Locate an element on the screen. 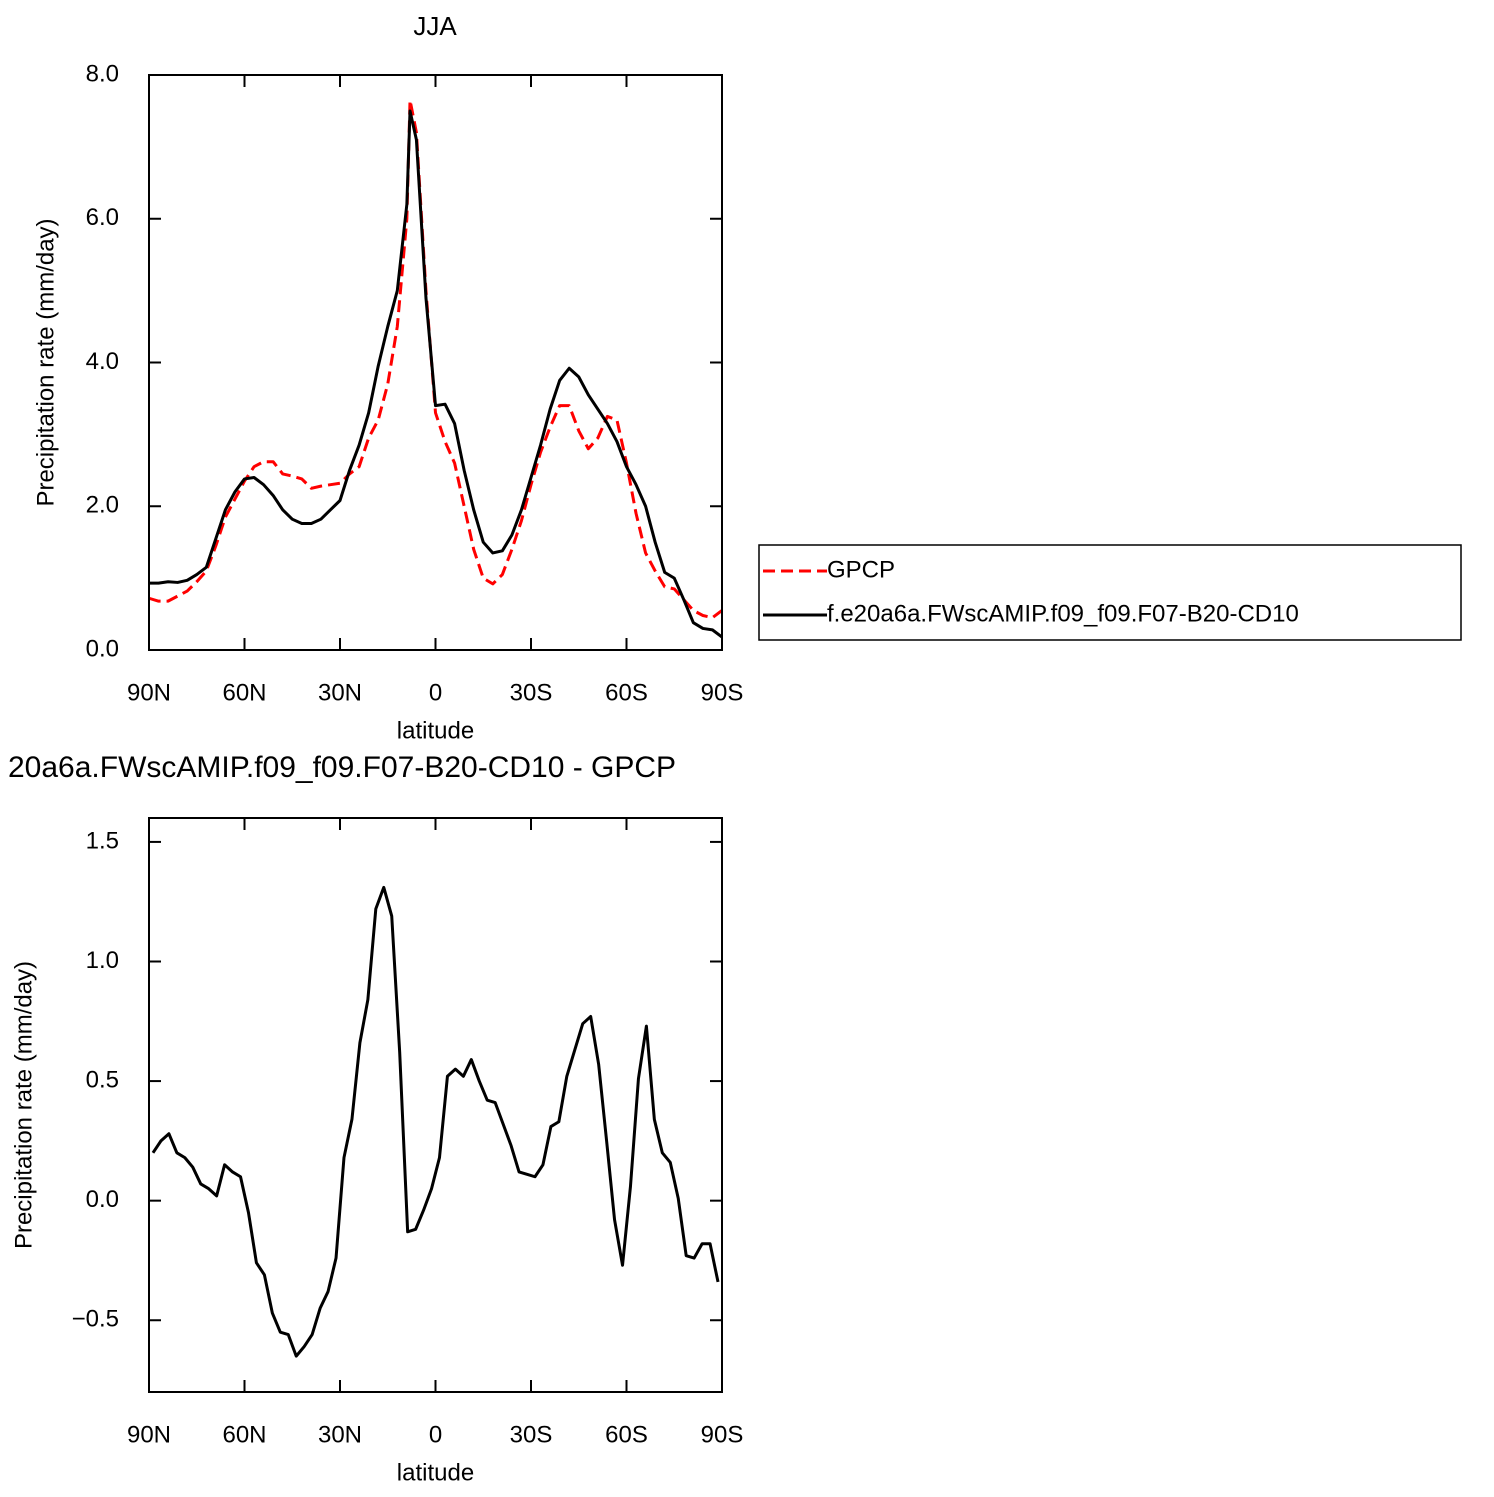  legend-label: GPCP is located at coordinates (861, 569).